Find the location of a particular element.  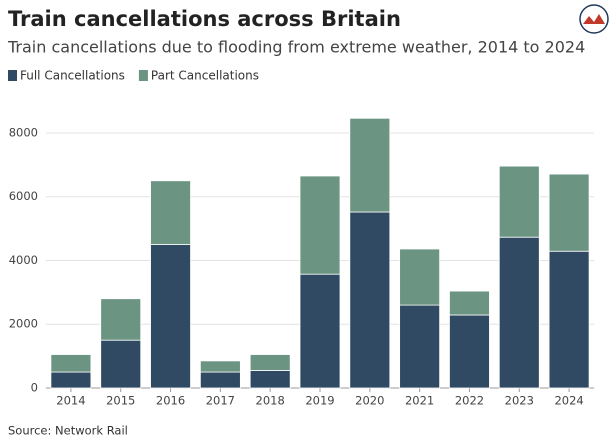

y-tick-label: 6000 is located at coordinates (23, 196).